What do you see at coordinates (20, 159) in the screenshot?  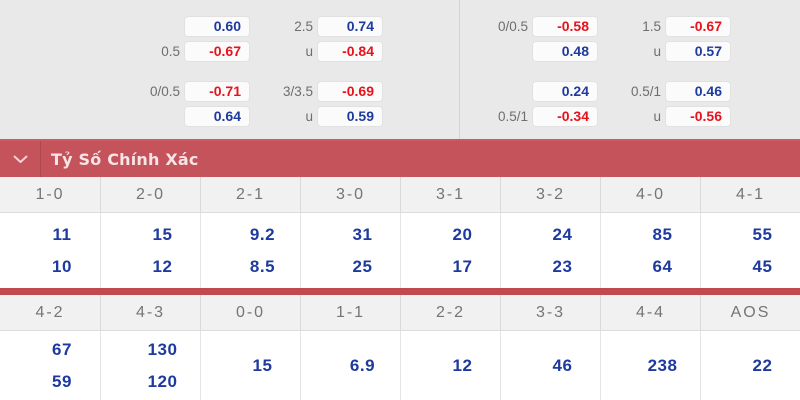 I see `chevron-down-icon` at bounding box center [20, 159].